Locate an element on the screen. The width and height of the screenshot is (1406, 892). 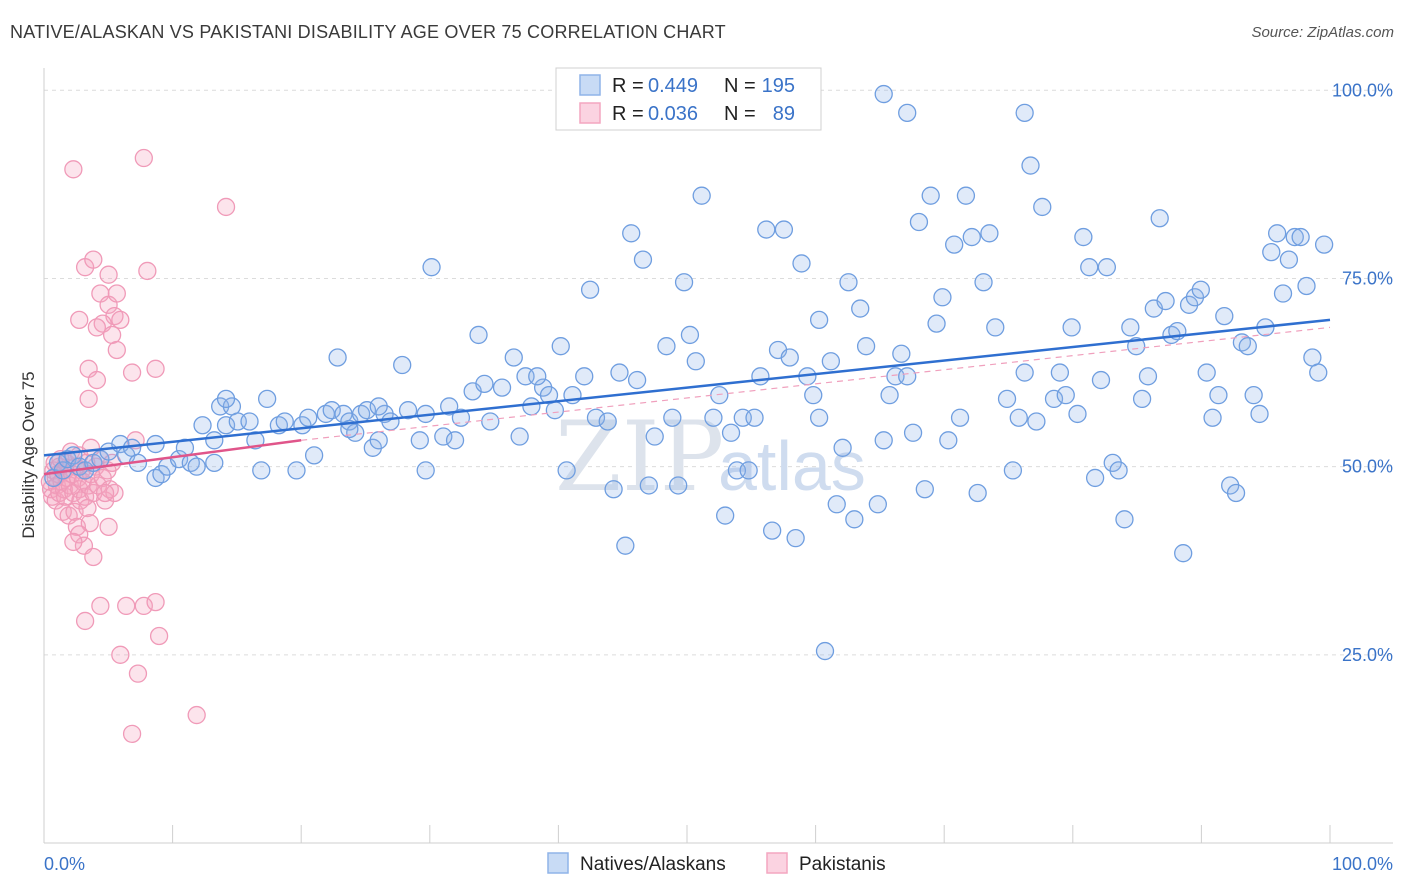
bottom-legend-swatch-pakistanis is located at coordinates (777, 863).